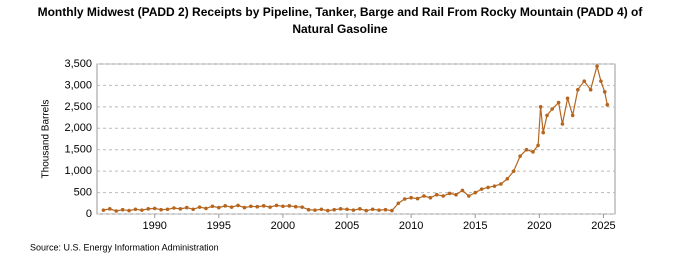  Describe the element at coordinates (78, 64) in the screenshot. I see `y-tick-label: 3,500` at that location.